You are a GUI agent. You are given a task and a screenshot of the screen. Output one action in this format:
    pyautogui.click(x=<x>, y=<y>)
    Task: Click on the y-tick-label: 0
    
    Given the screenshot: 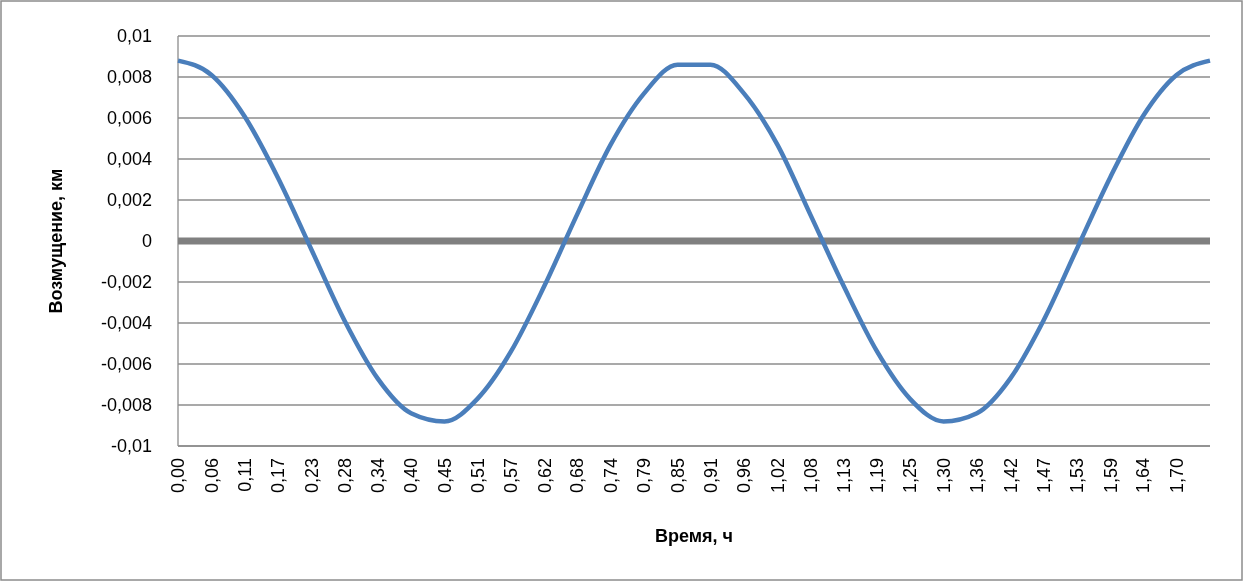 What is the action you would take?
    pyautogui.click(x=146, y=241)
    